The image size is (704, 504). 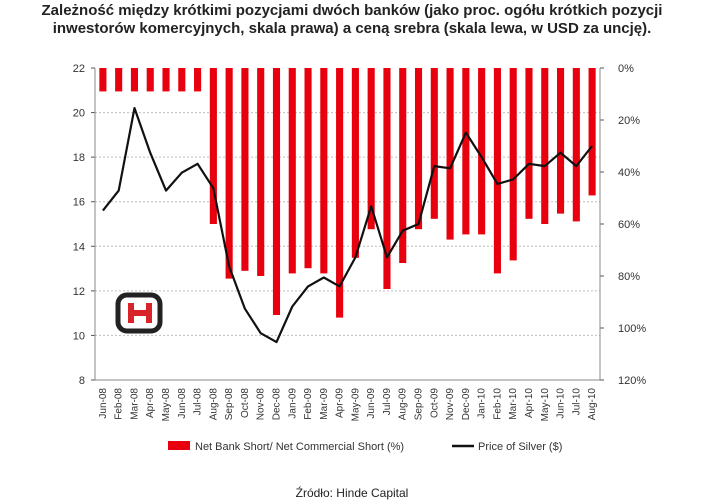 What do you see at coordinates (520, 447) in the screenshot?
I see `legend-line-label: Price of Silver ($)` at bounding box center [520, 447].